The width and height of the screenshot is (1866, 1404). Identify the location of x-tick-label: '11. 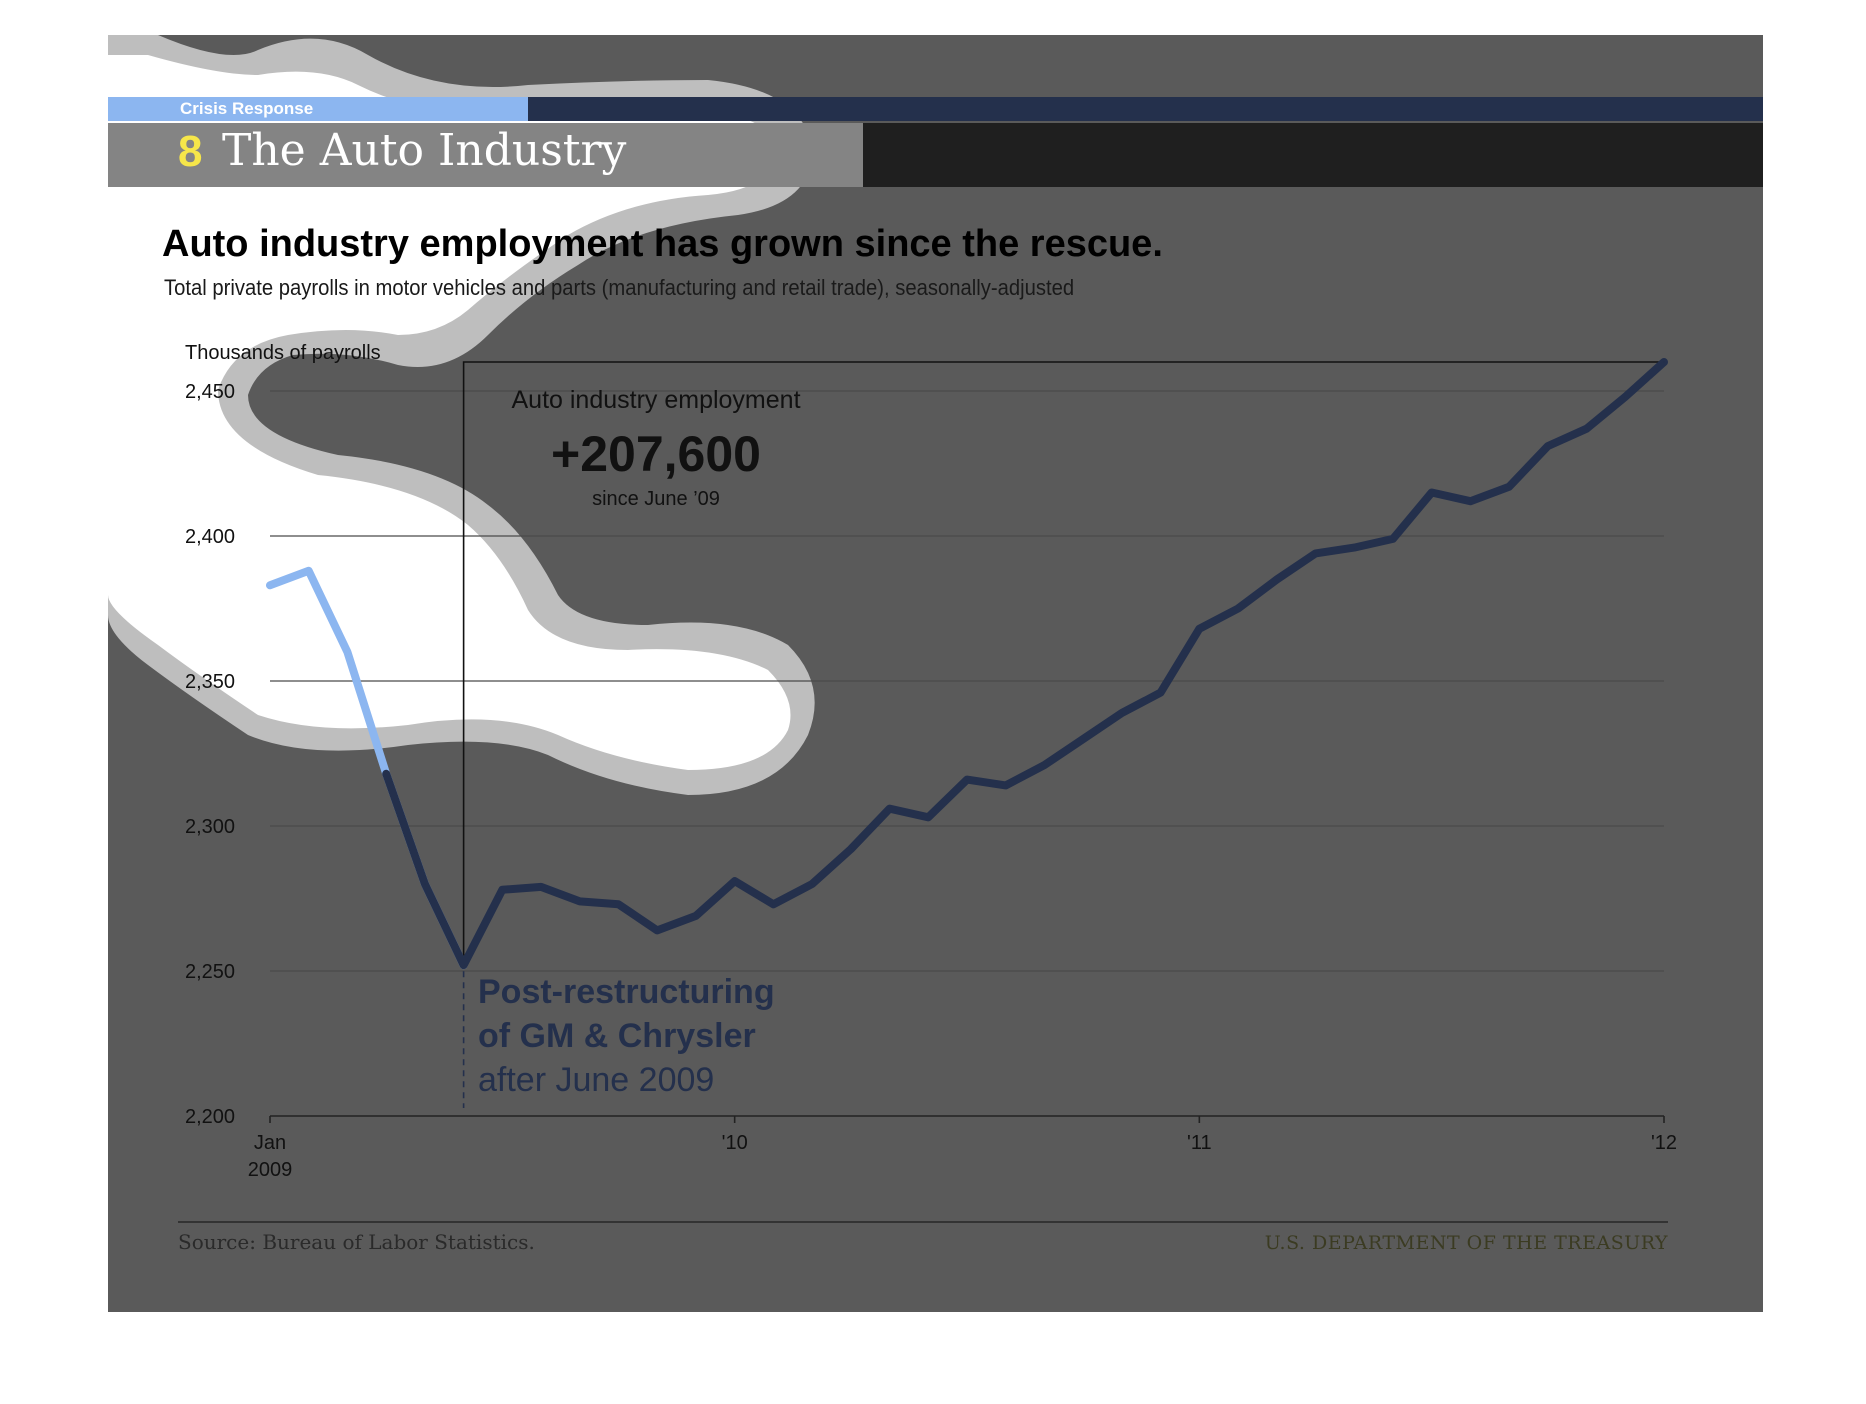
(1199, 1143).